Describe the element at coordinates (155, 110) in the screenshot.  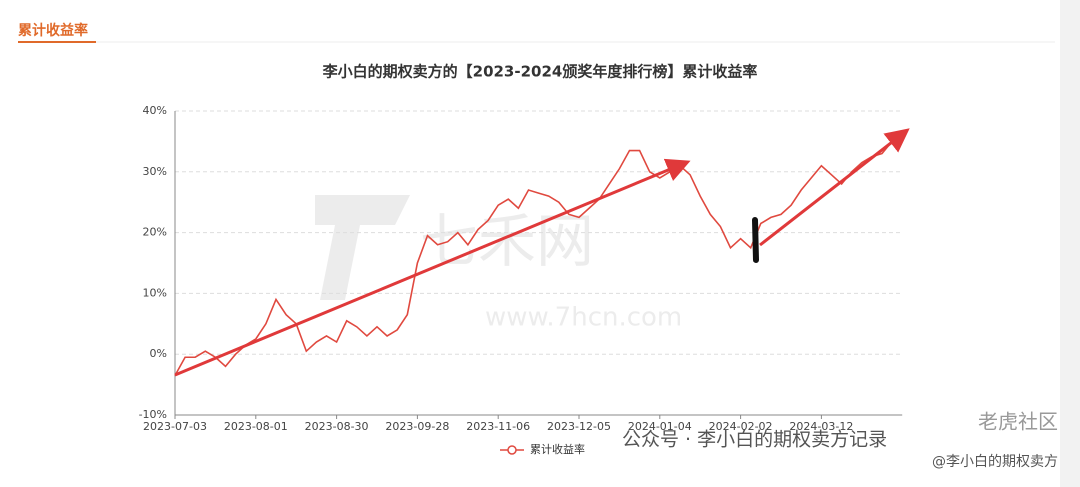
I see `y-tick-label: 40%` at that location.